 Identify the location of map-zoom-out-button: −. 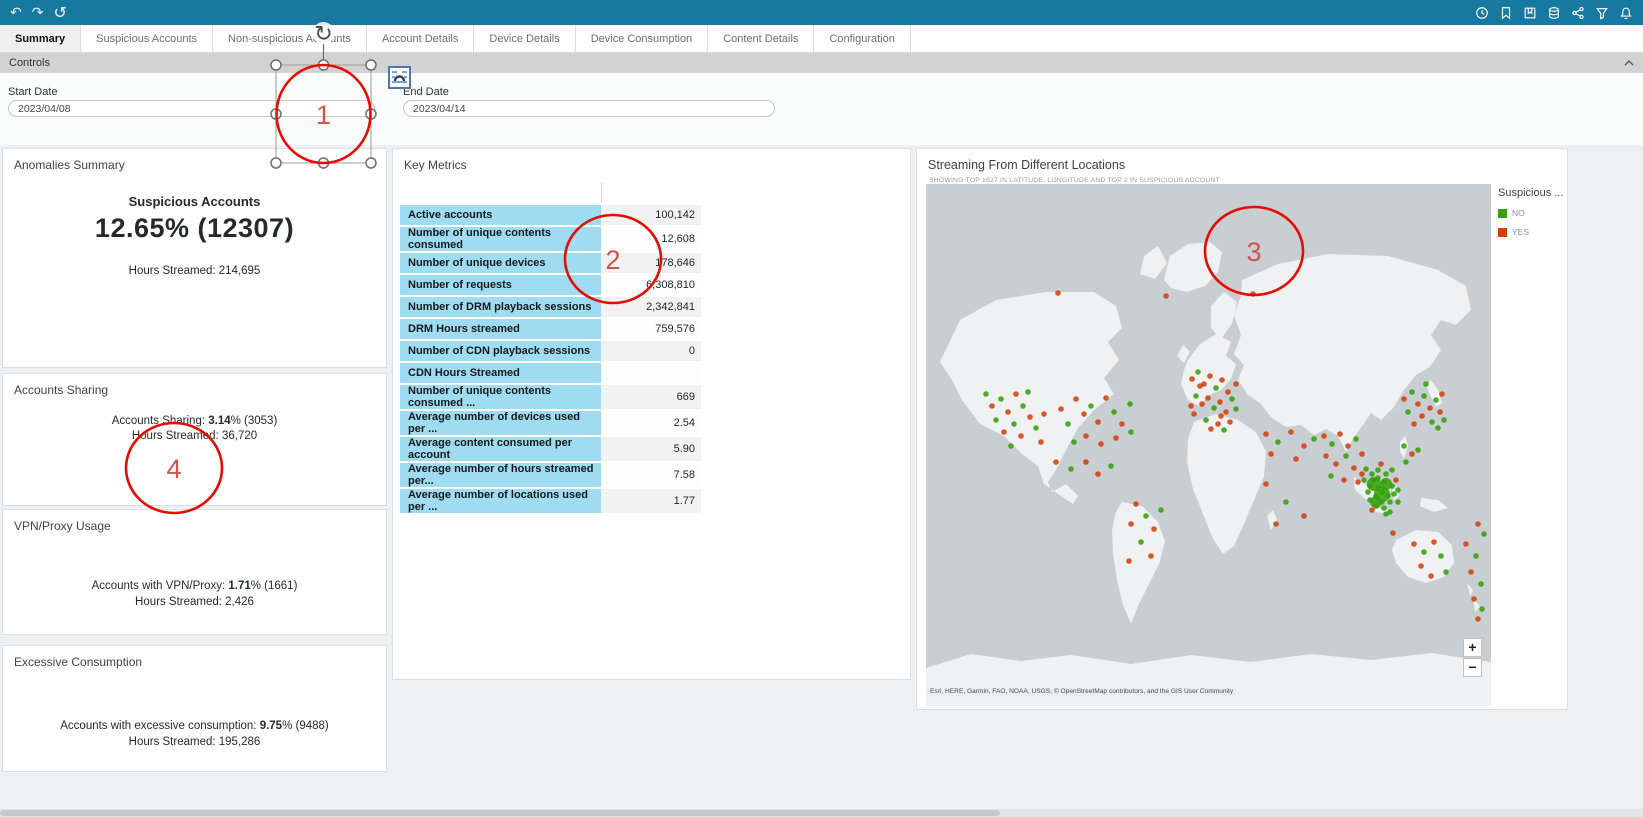
(1472, 667).